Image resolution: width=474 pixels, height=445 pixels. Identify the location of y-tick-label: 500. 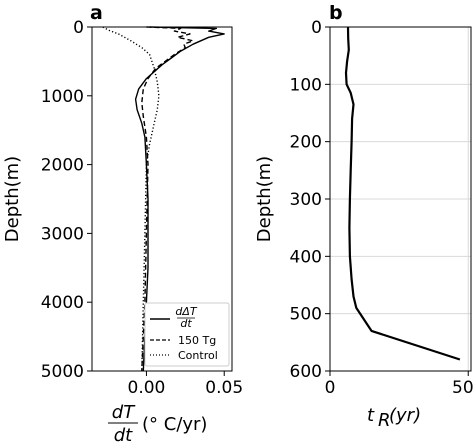
(306, 315).